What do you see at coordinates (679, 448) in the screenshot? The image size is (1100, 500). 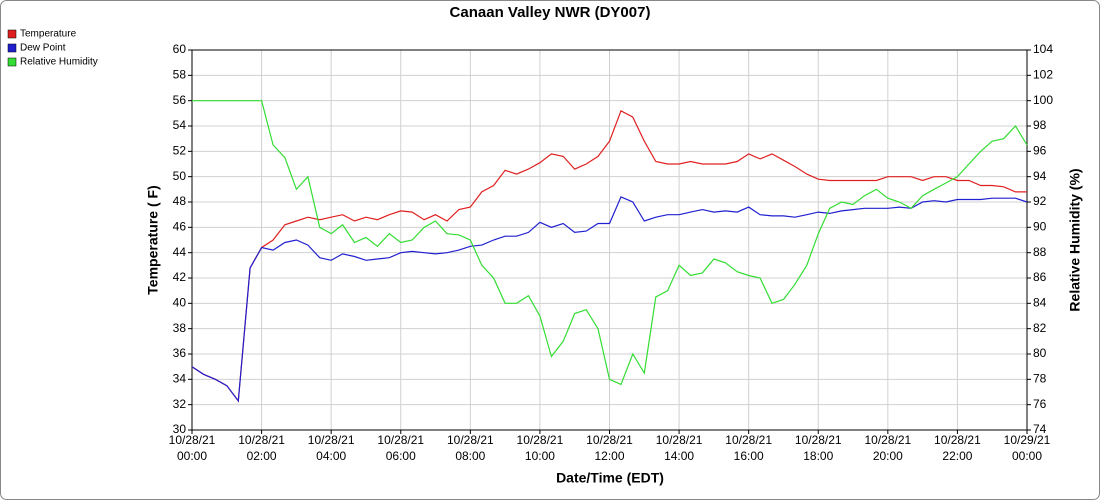 I see `x-tick-label: 10/28/21 14:00` at bounding box center [679, 448].